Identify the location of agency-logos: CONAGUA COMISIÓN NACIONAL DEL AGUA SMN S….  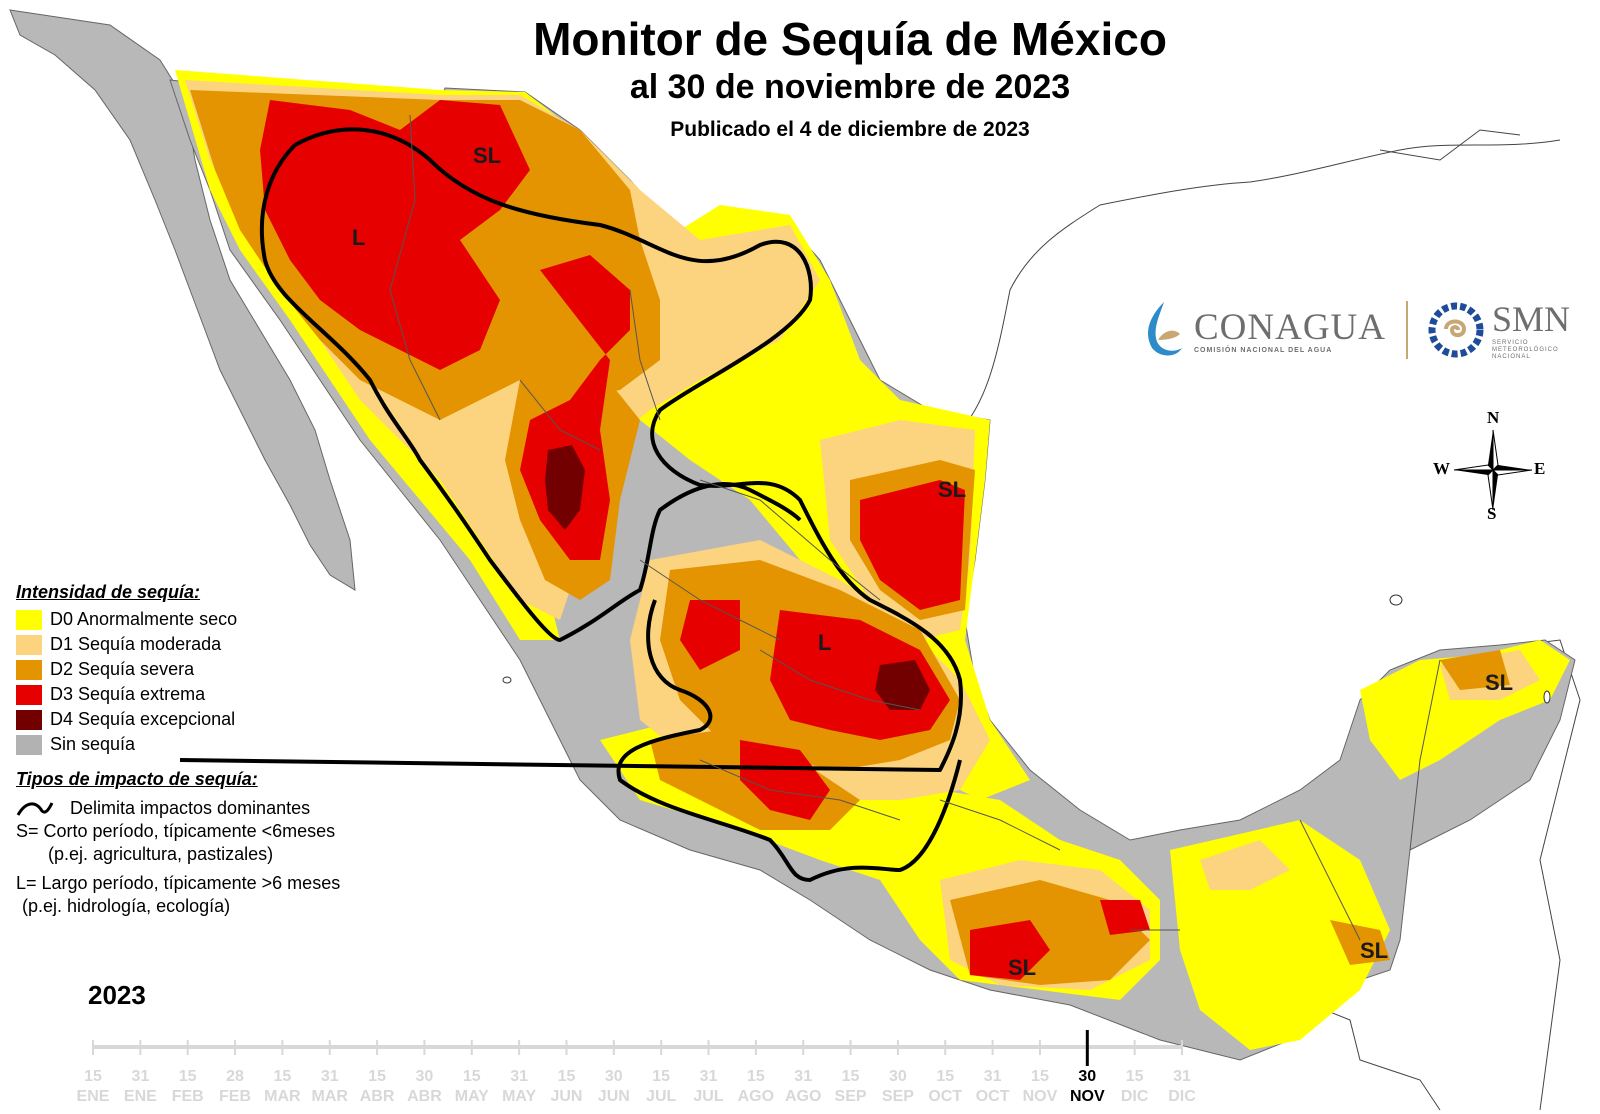
(1356, 329).